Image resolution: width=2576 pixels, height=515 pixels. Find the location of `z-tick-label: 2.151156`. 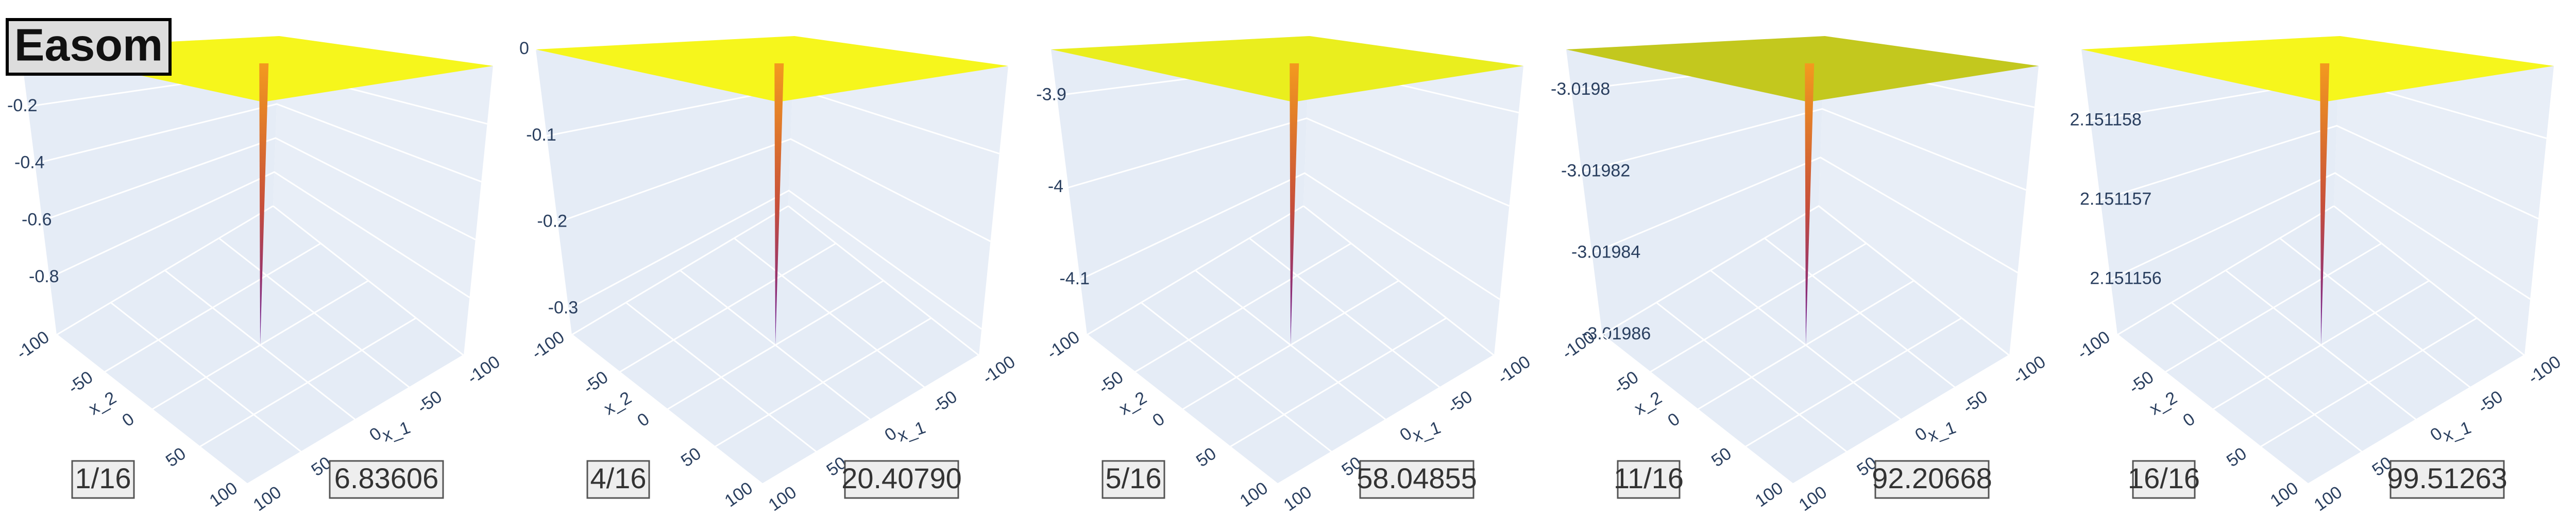

z-tick-label: 2.151156 is located at coordinates (2125, 278).